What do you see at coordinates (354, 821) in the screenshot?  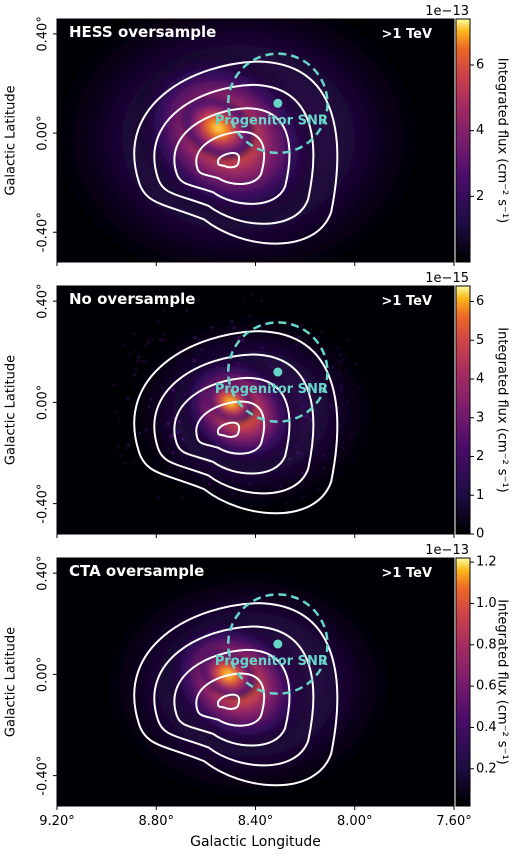 I see `x-tick-label: 8.00°` at bounding box center [354, 821].